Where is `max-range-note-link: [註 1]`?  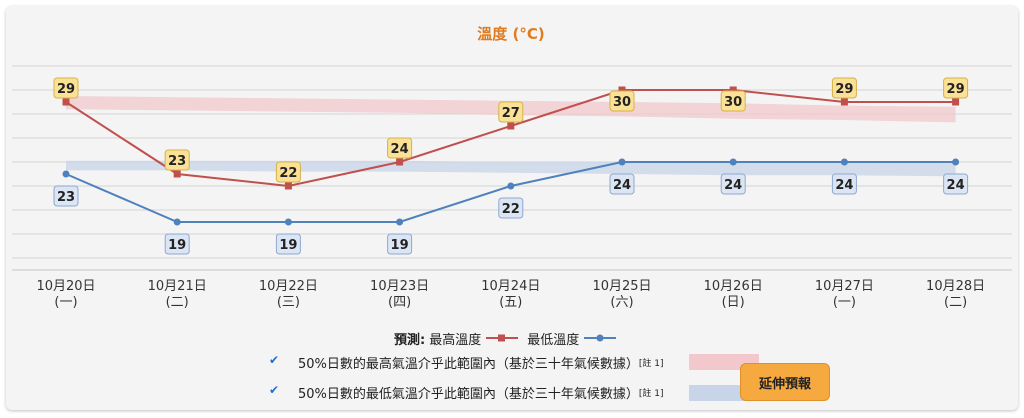 max-range-note-link: [註 1] is located at coordinates (651, 363).